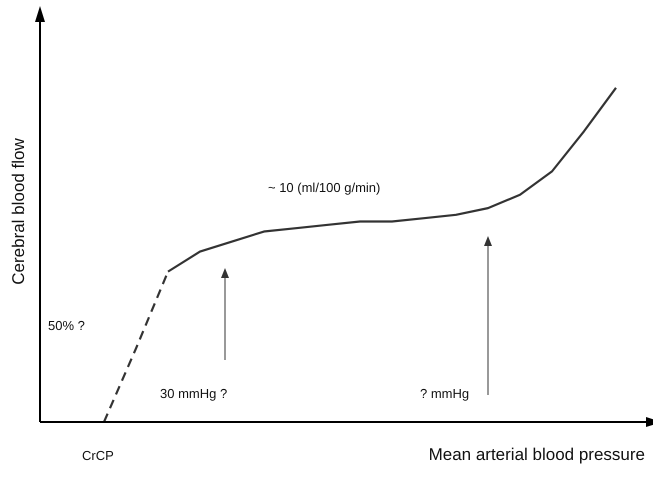 The width and height of the screenshot is (653, 485). Describe the element at coordinates (194, 393) in the screenshot. I see `annotation: 30 mmHg ?` at that location.